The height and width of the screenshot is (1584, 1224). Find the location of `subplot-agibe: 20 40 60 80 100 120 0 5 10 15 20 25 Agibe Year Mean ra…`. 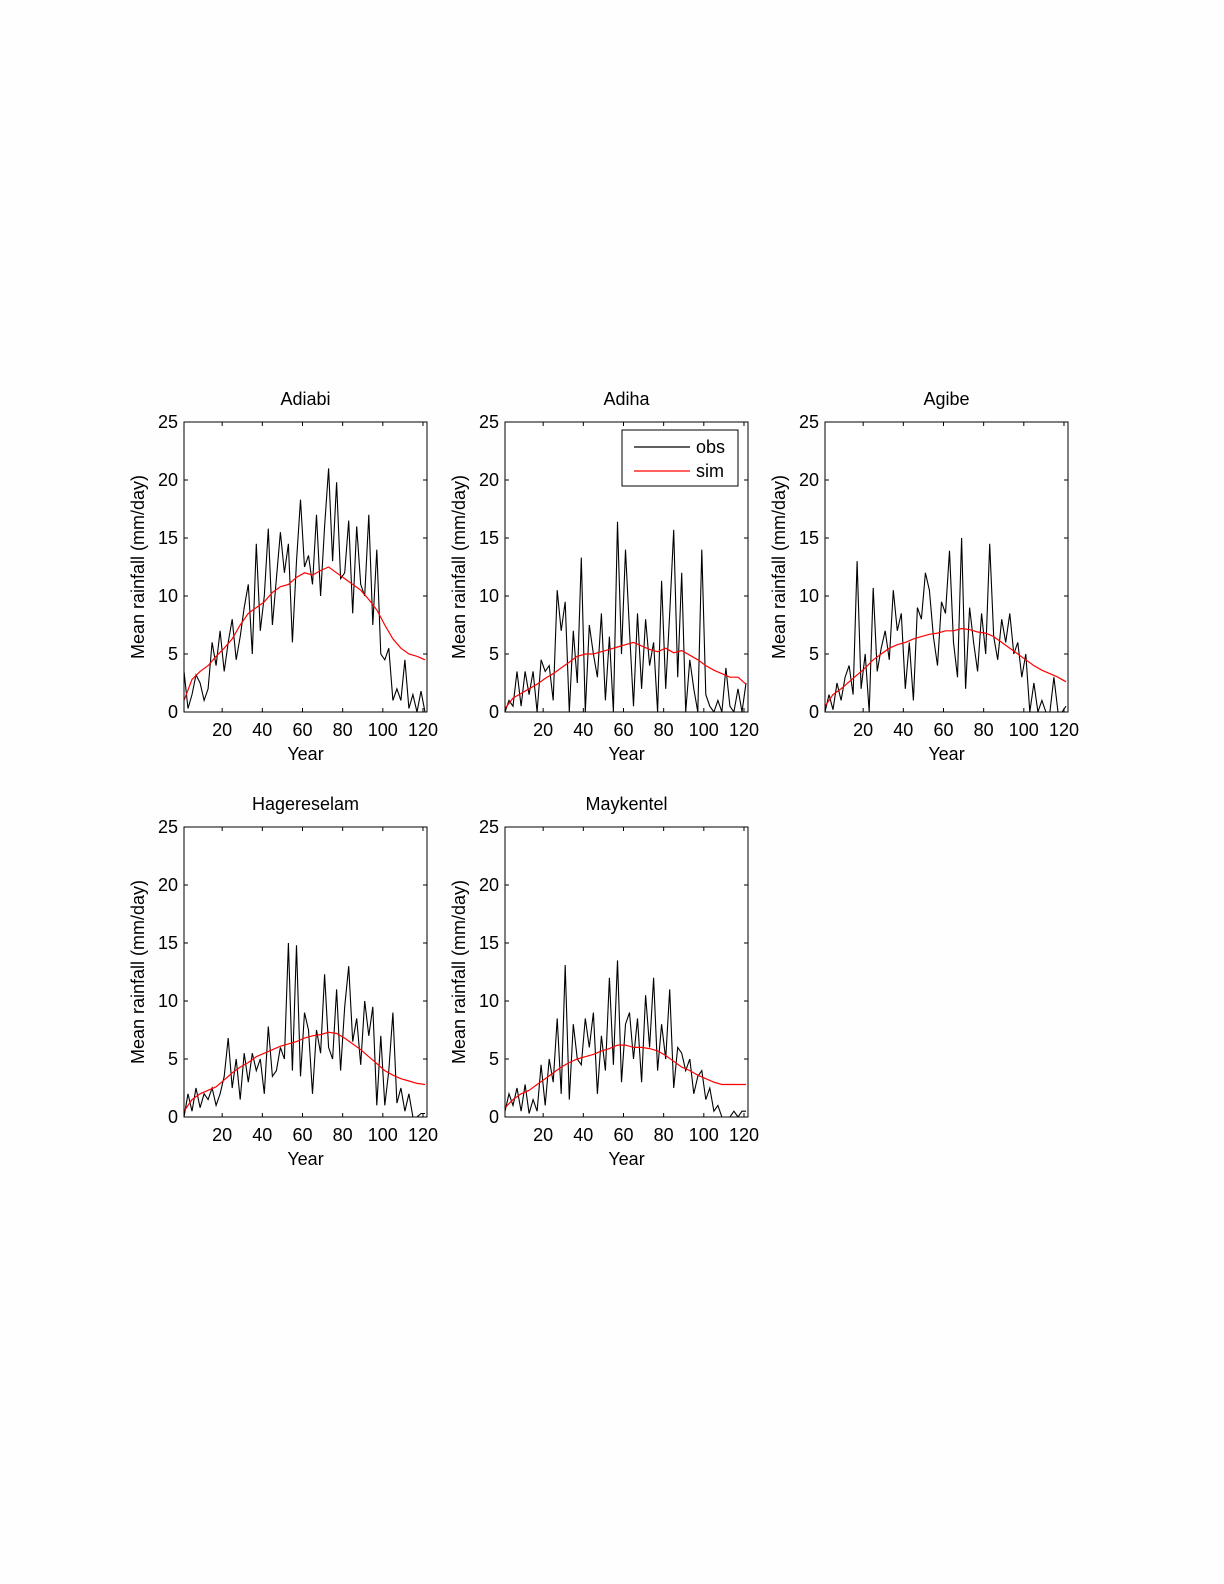

subplot-agibe: 20 40 60 80 100 120 0 5 10 15 20 25 Agibe Year Mean ra… is located at coordinates (924, 576).